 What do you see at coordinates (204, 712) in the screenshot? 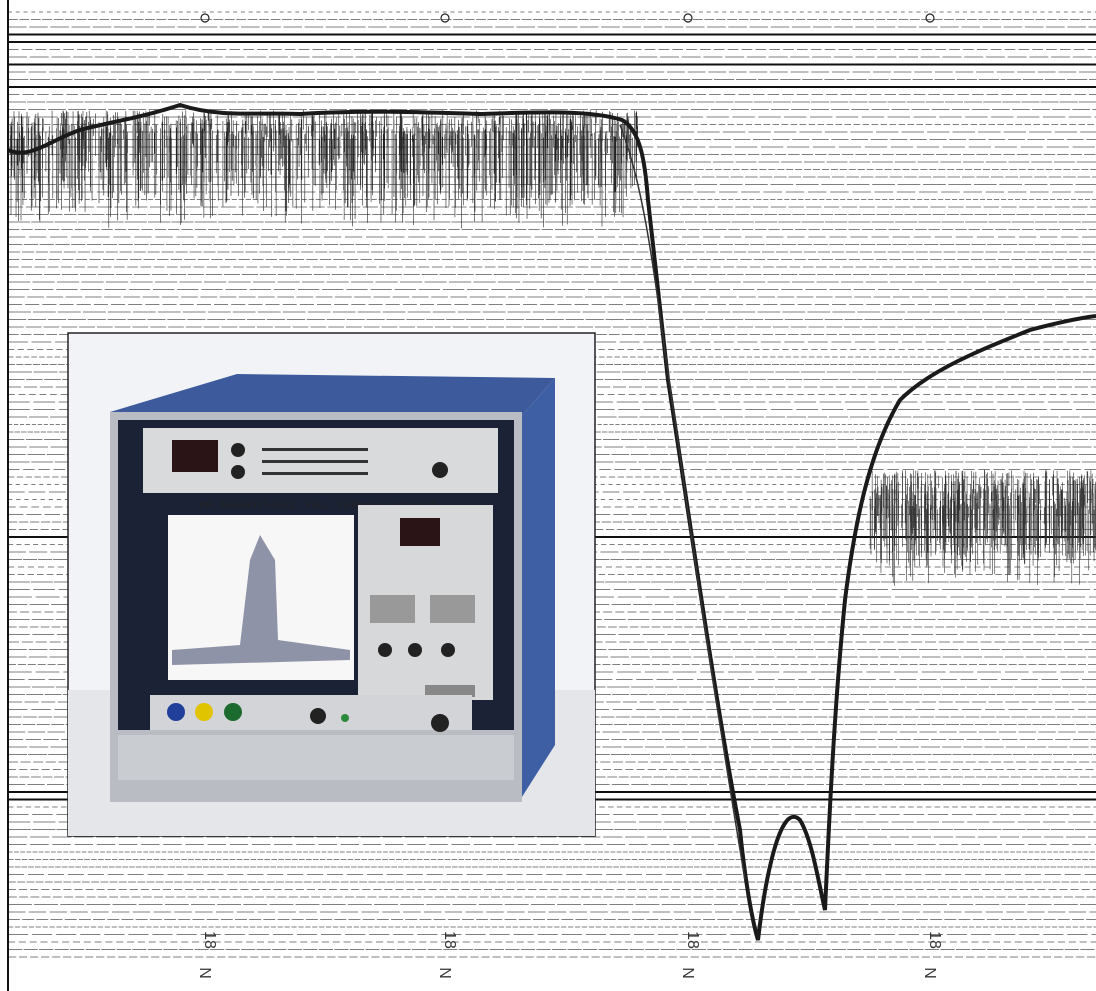
I see `yellow-knob` at bounding box center [204, 712].